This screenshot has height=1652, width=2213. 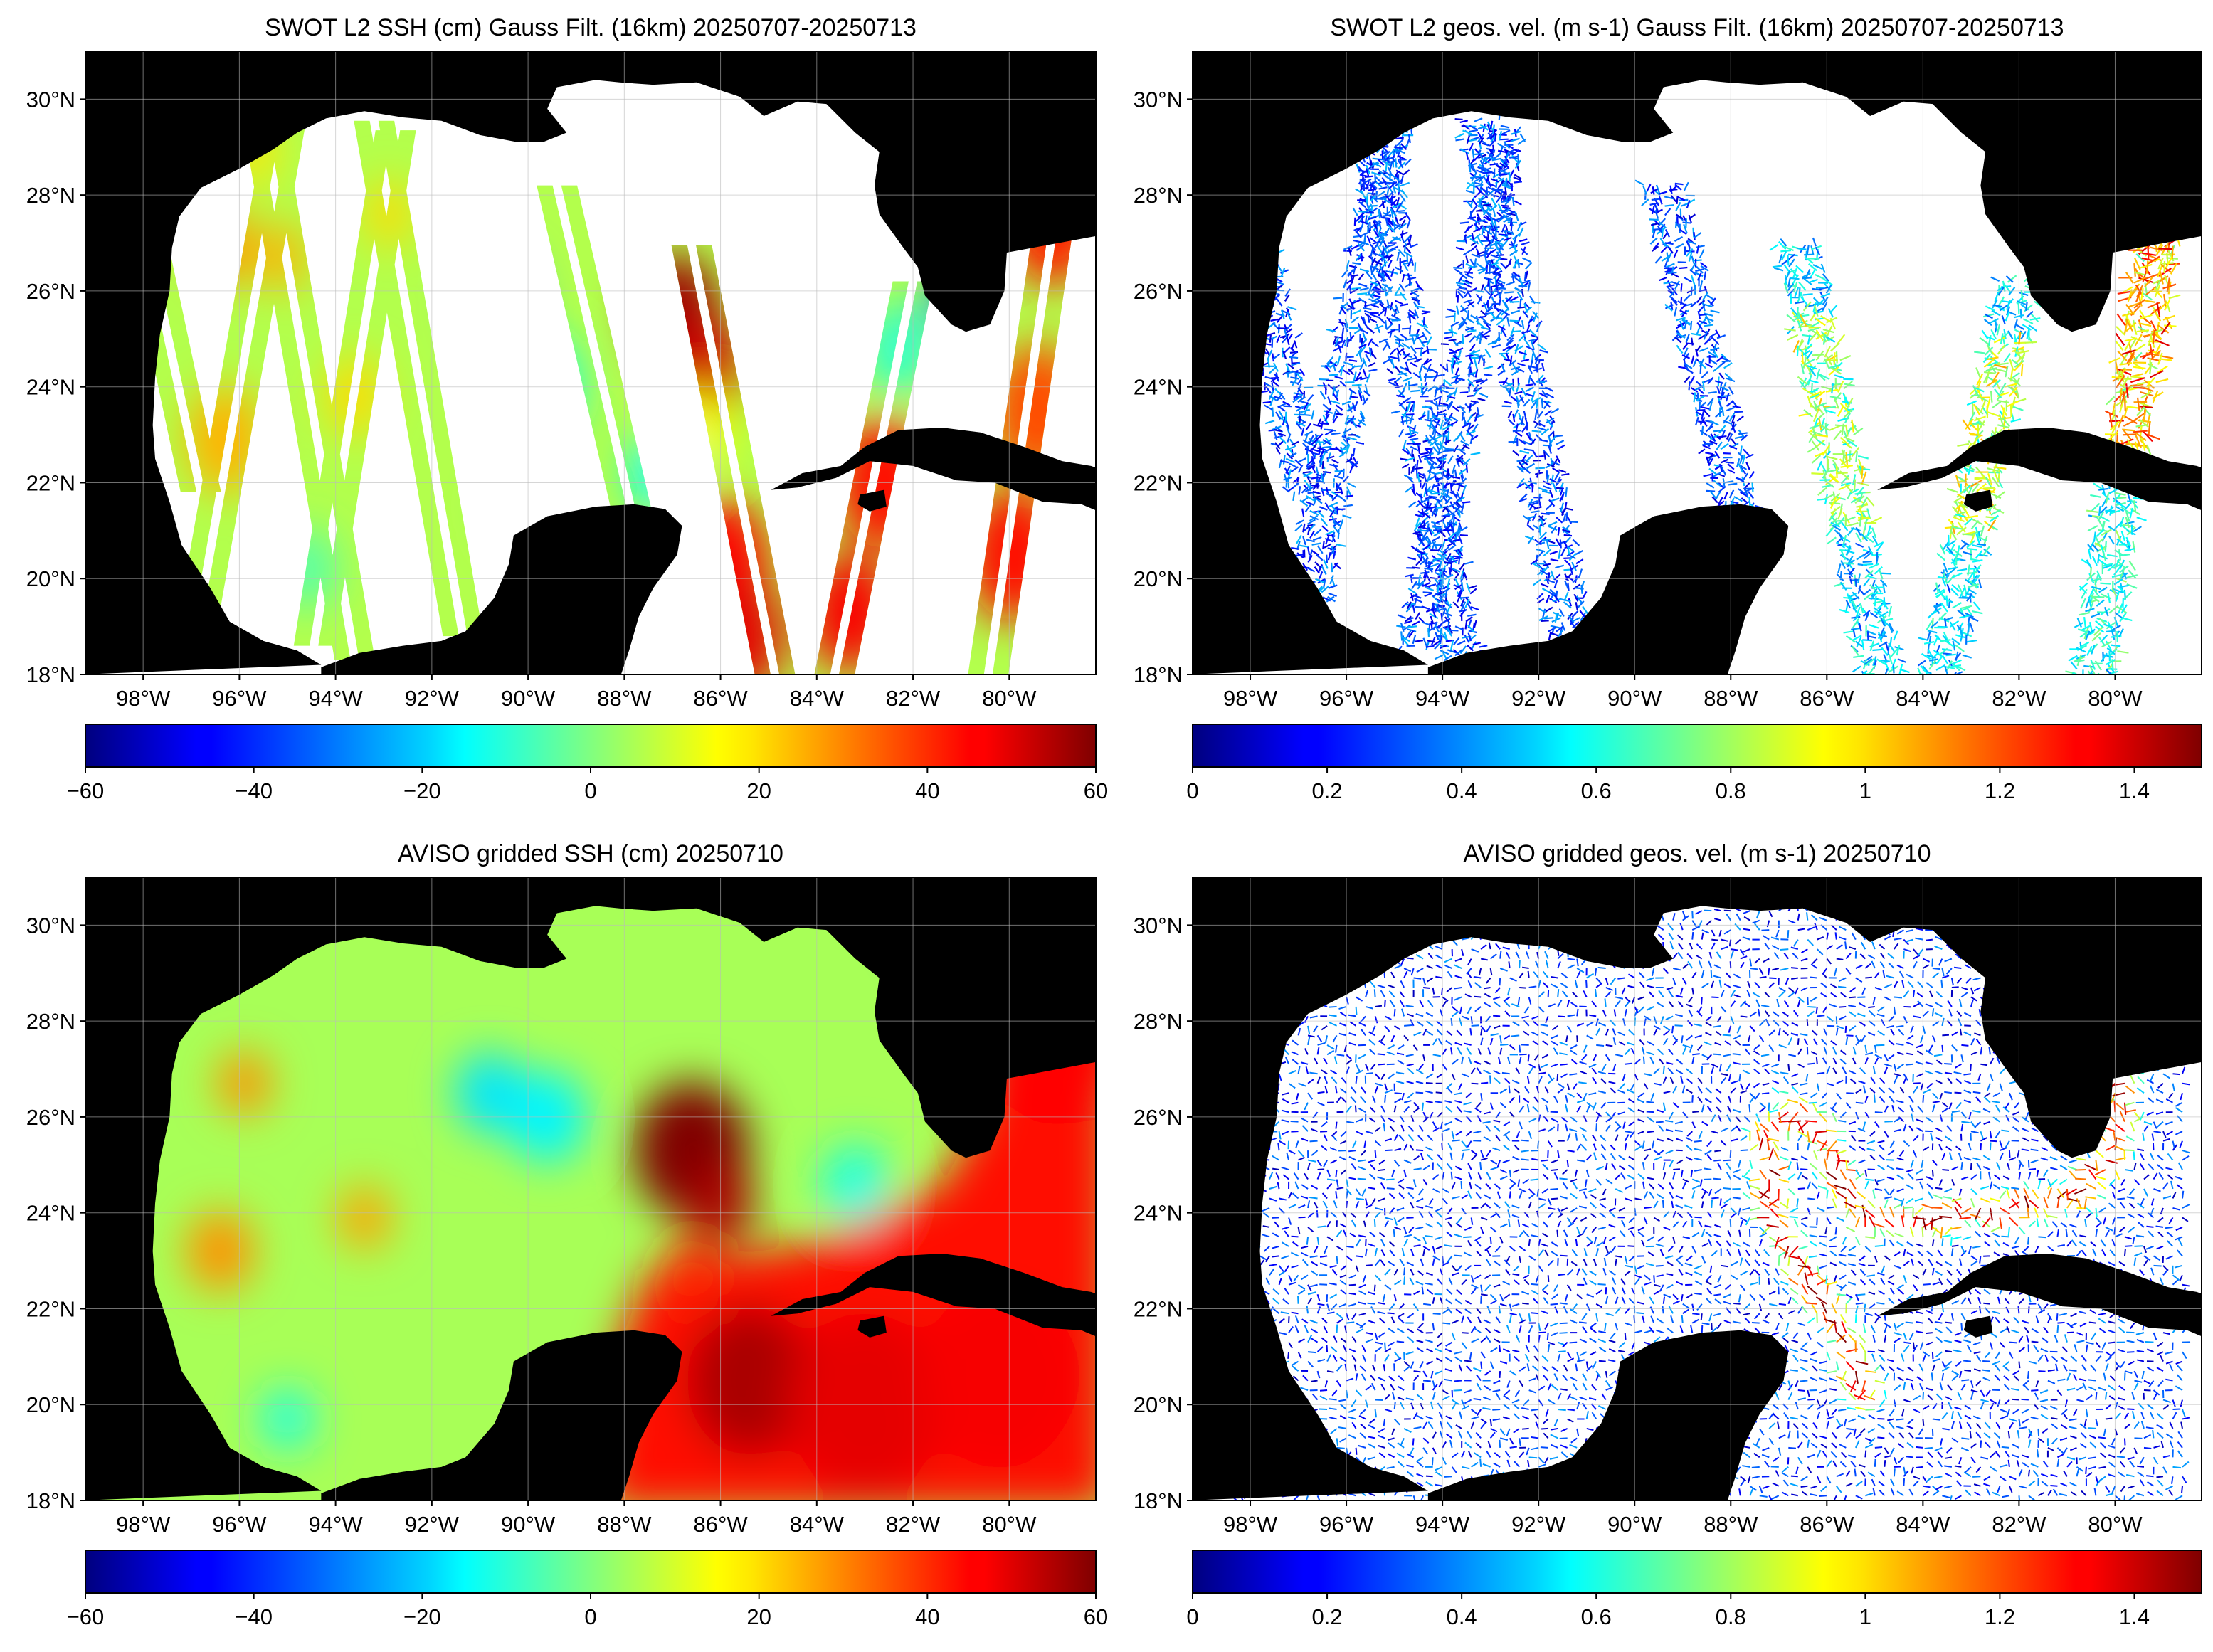 I want to click on colorbar-tick-label: −60, so click(x=86, y=790).